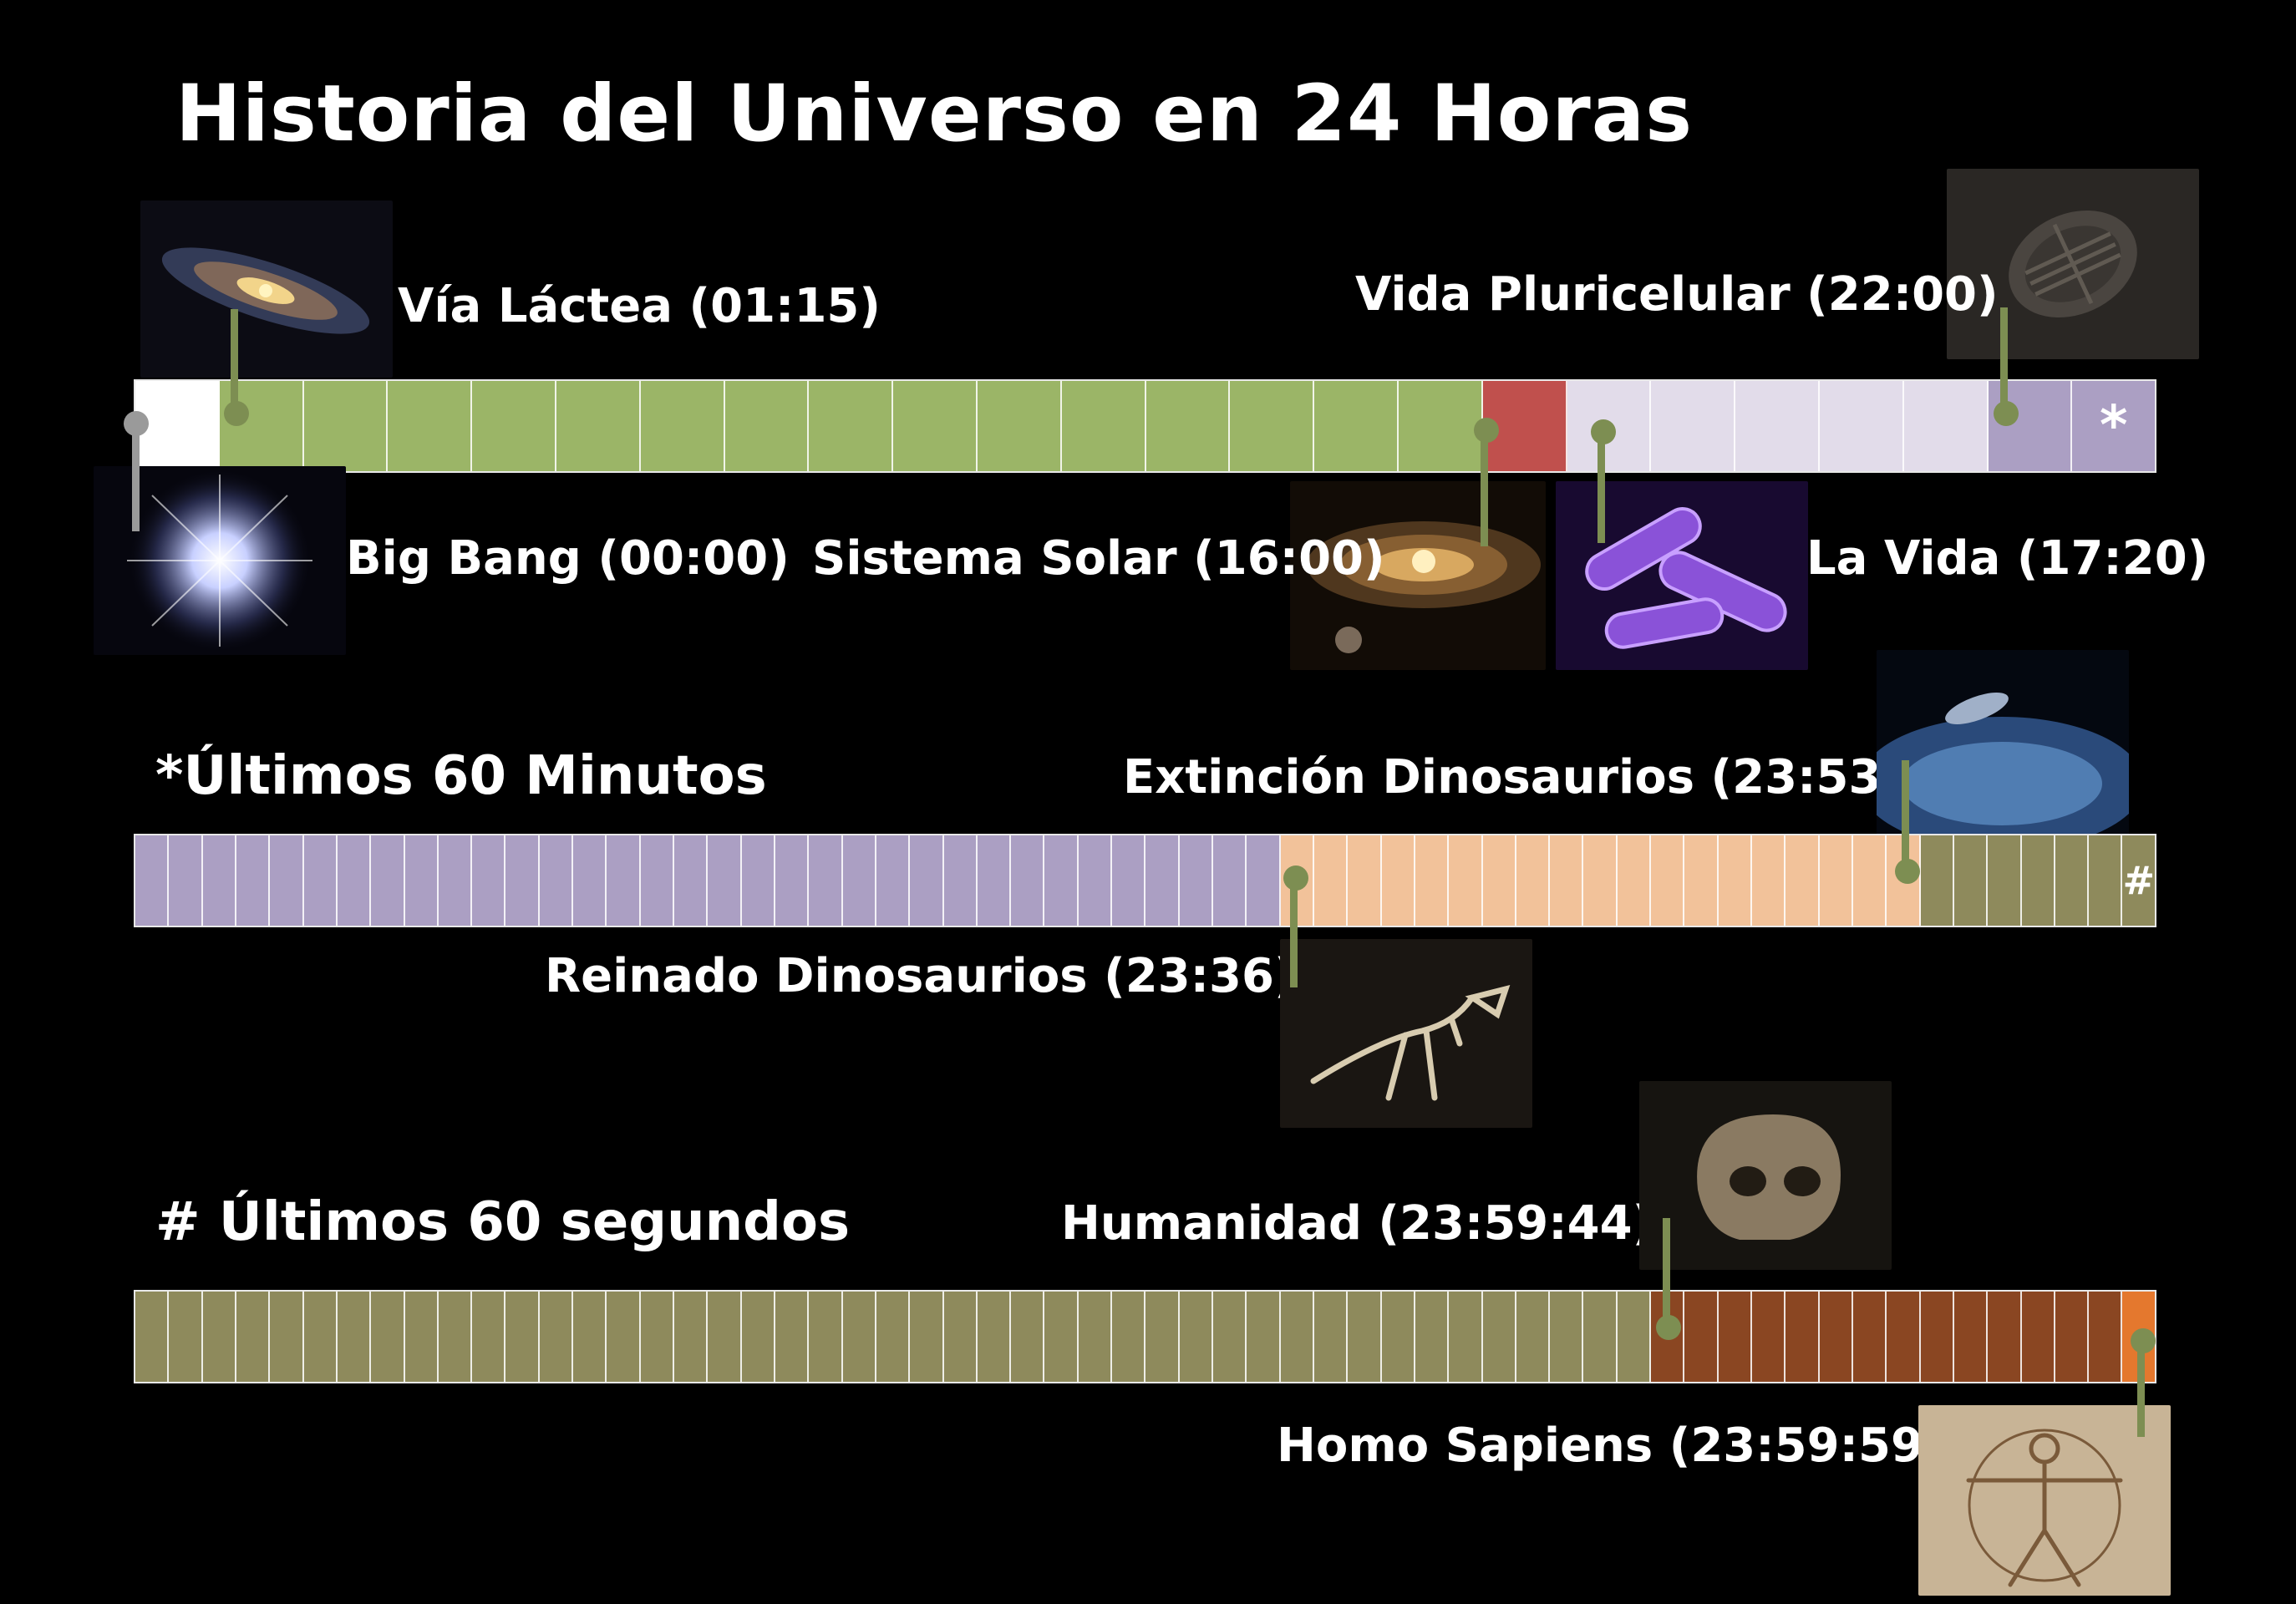 The width and height of the screenshot is (2296, 1604). Describe the element at coordinates (266, 289) in the screenshot. I see `galaxy-icon` at that location.